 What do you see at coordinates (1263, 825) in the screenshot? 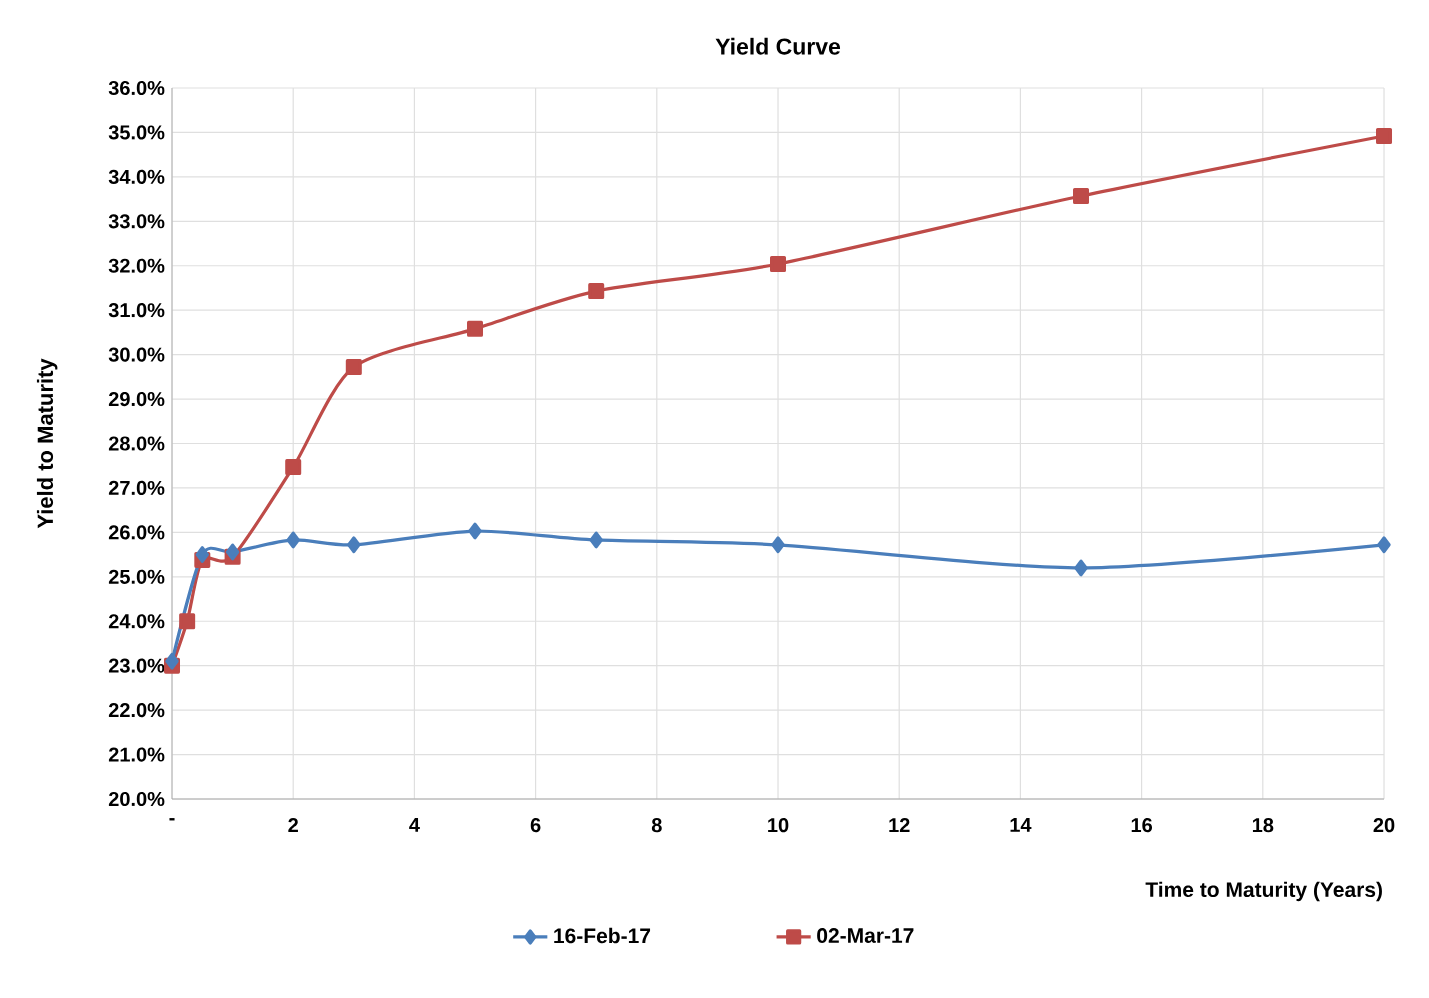
I see `x-tick-label: 18` at bounding box center [1263, 825].